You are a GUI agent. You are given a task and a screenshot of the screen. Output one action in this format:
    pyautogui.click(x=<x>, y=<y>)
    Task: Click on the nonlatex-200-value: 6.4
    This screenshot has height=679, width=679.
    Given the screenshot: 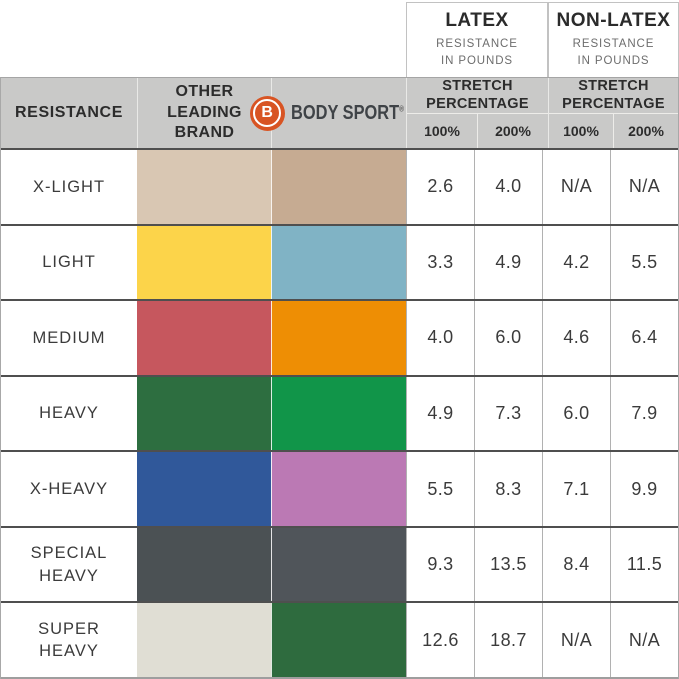 What is the action you would take?
    pyautogui.click(x=644, y=338)
    